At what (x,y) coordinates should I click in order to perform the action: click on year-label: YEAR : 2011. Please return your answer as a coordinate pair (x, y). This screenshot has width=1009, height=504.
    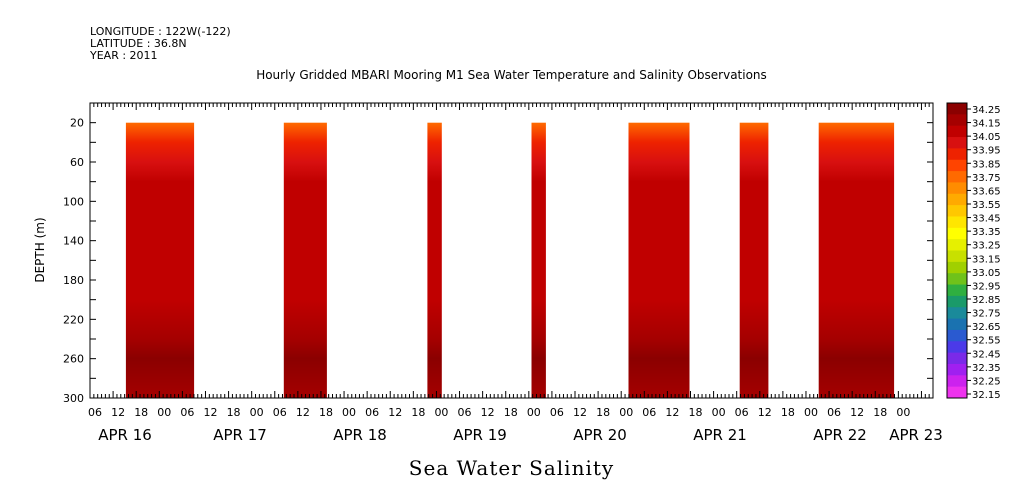
    Looking at the image, I should click on (124, 55).